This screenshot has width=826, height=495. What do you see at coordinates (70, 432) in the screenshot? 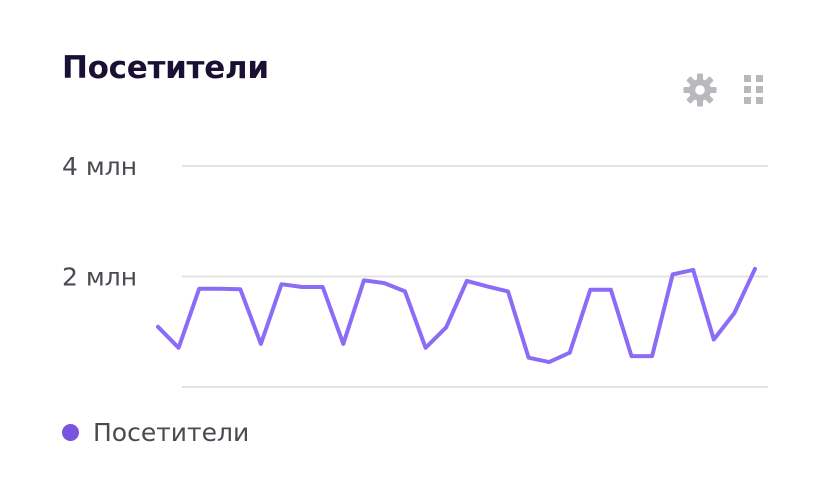
I see `legend-marker` at bounding box center [70, 432].